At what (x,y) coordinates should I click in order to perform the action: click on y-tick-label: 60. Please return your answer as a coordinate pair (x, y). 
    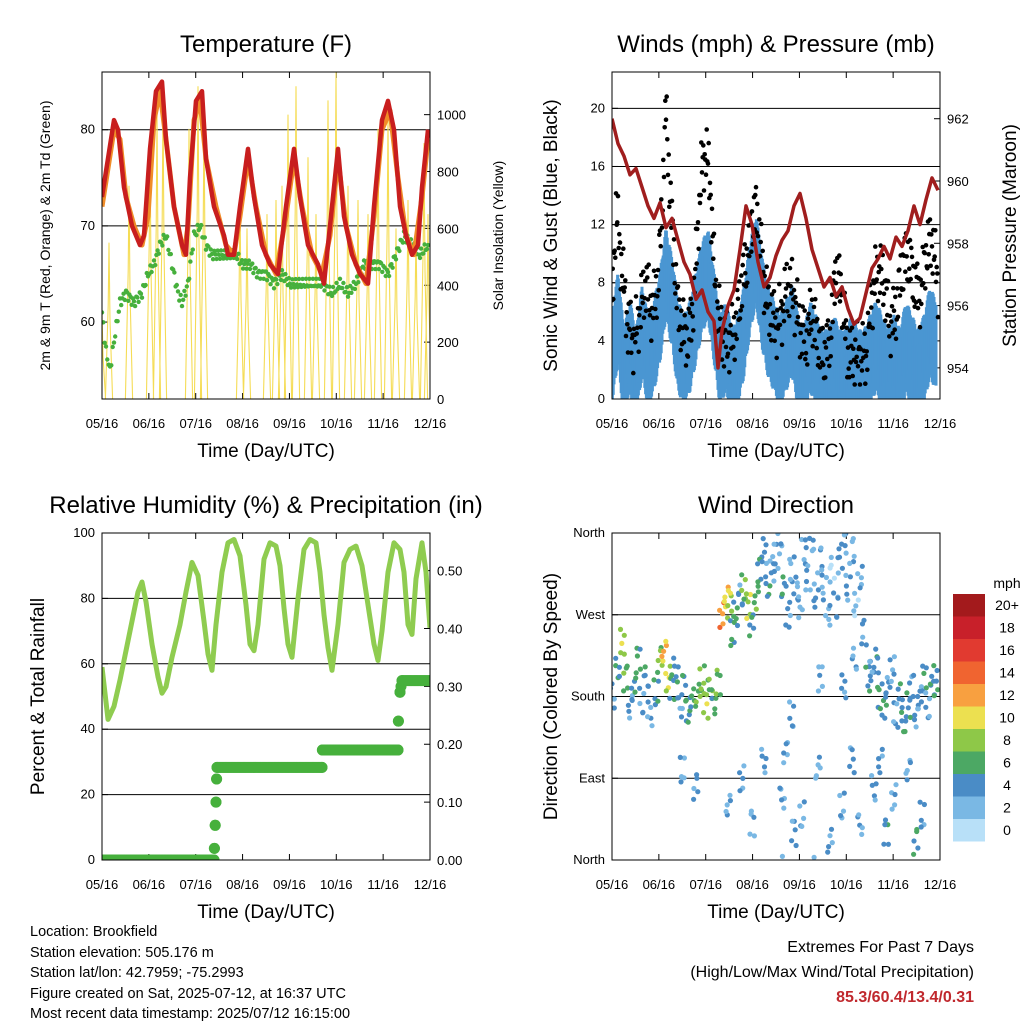
    Looking at the image, I should click on (88, 321).